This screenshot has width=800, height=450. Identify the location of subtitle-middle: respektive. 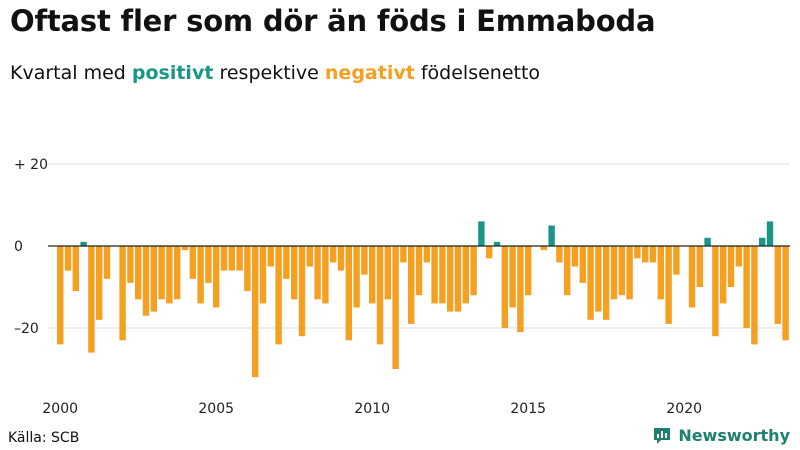
(269, 73).